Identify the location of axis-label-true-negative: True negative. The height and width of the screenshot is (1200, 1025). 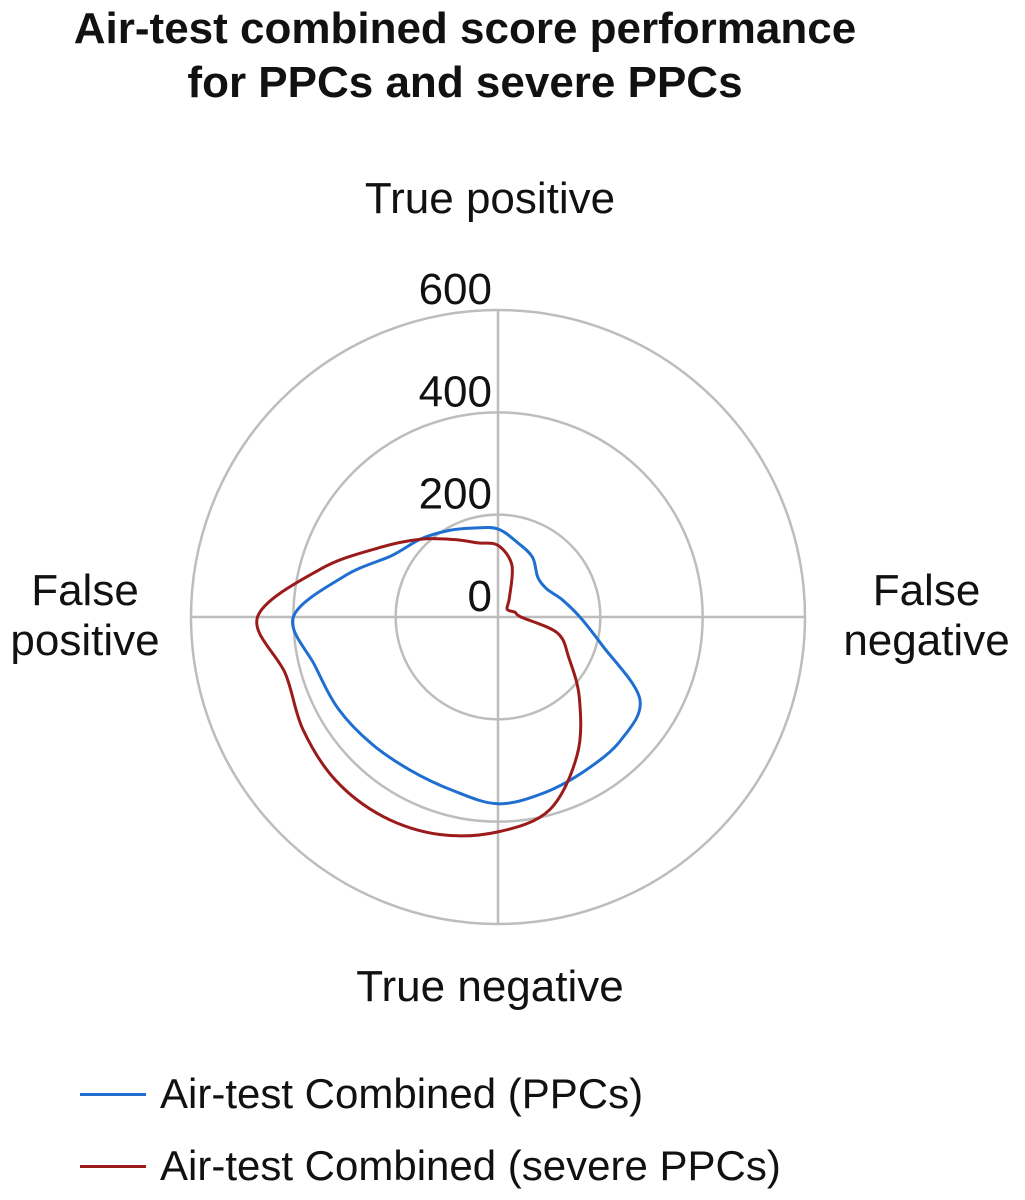
(490, 986).